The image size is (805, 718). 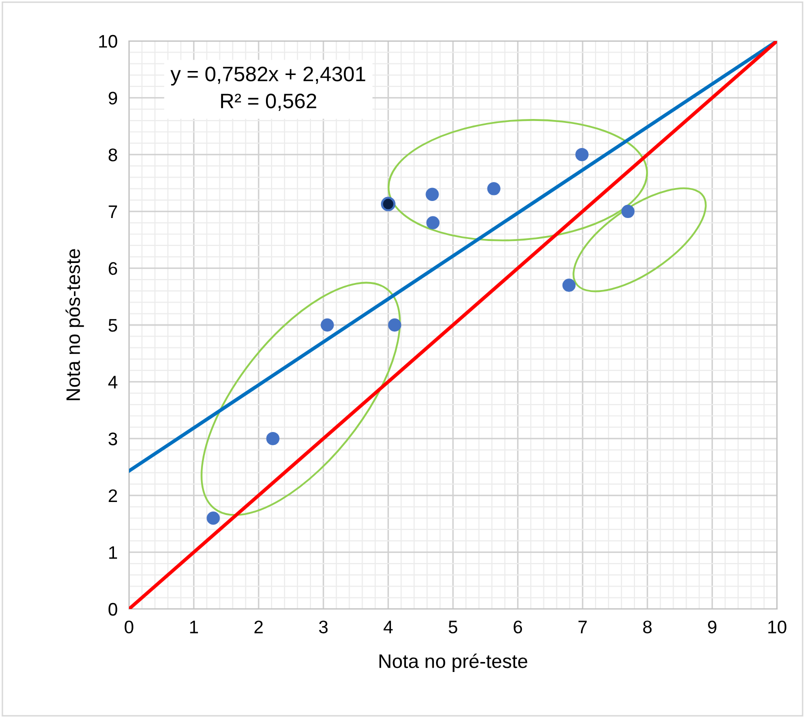 I want to click on x-axis-title: Nota no pré-teste, so click(x=453, y=663).